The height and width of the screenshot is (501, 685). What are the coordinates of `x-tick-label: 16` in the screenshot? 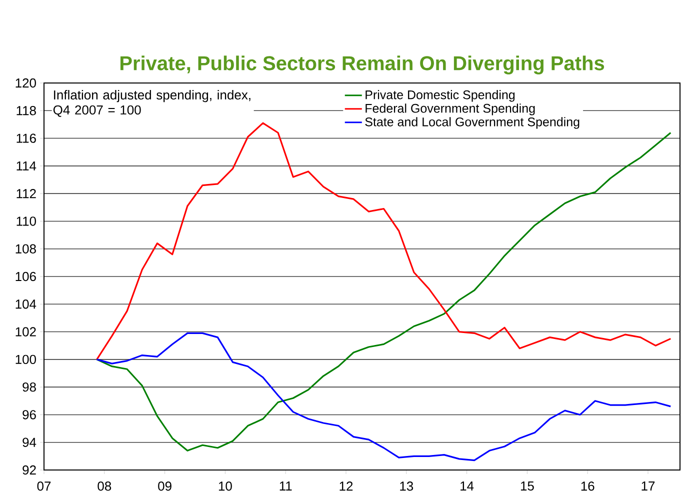 It's located at (587, 486).